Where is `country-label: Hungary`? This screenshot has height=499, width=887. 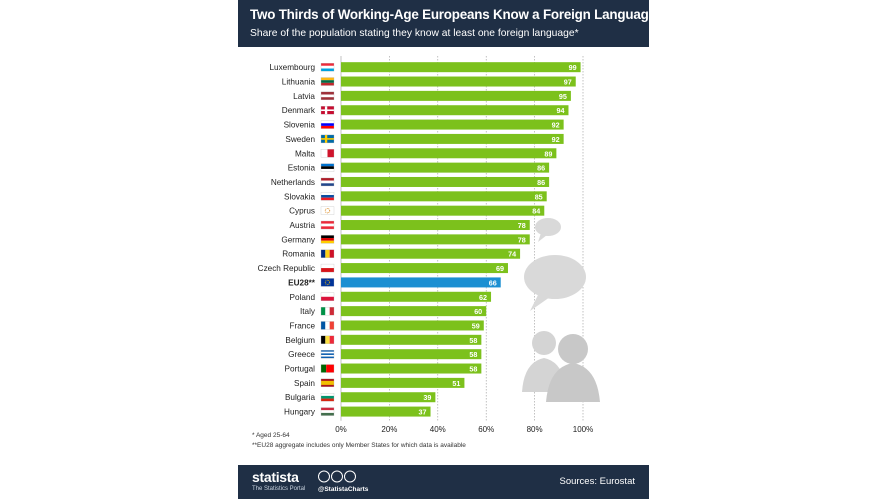 country-label: Hungary is located at coordinates (300, 412).